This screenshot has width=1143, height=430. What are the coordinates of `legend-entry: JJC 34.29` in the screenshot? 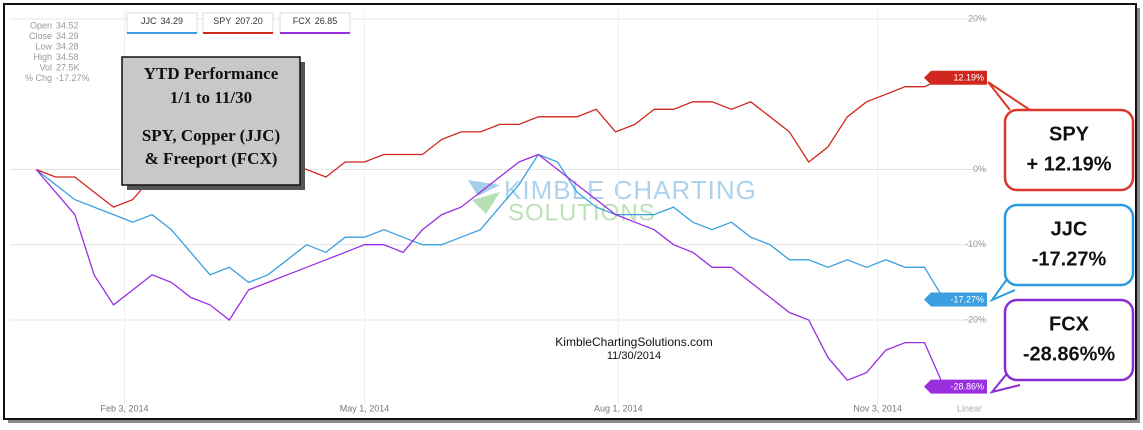 It's located at (162, 21).